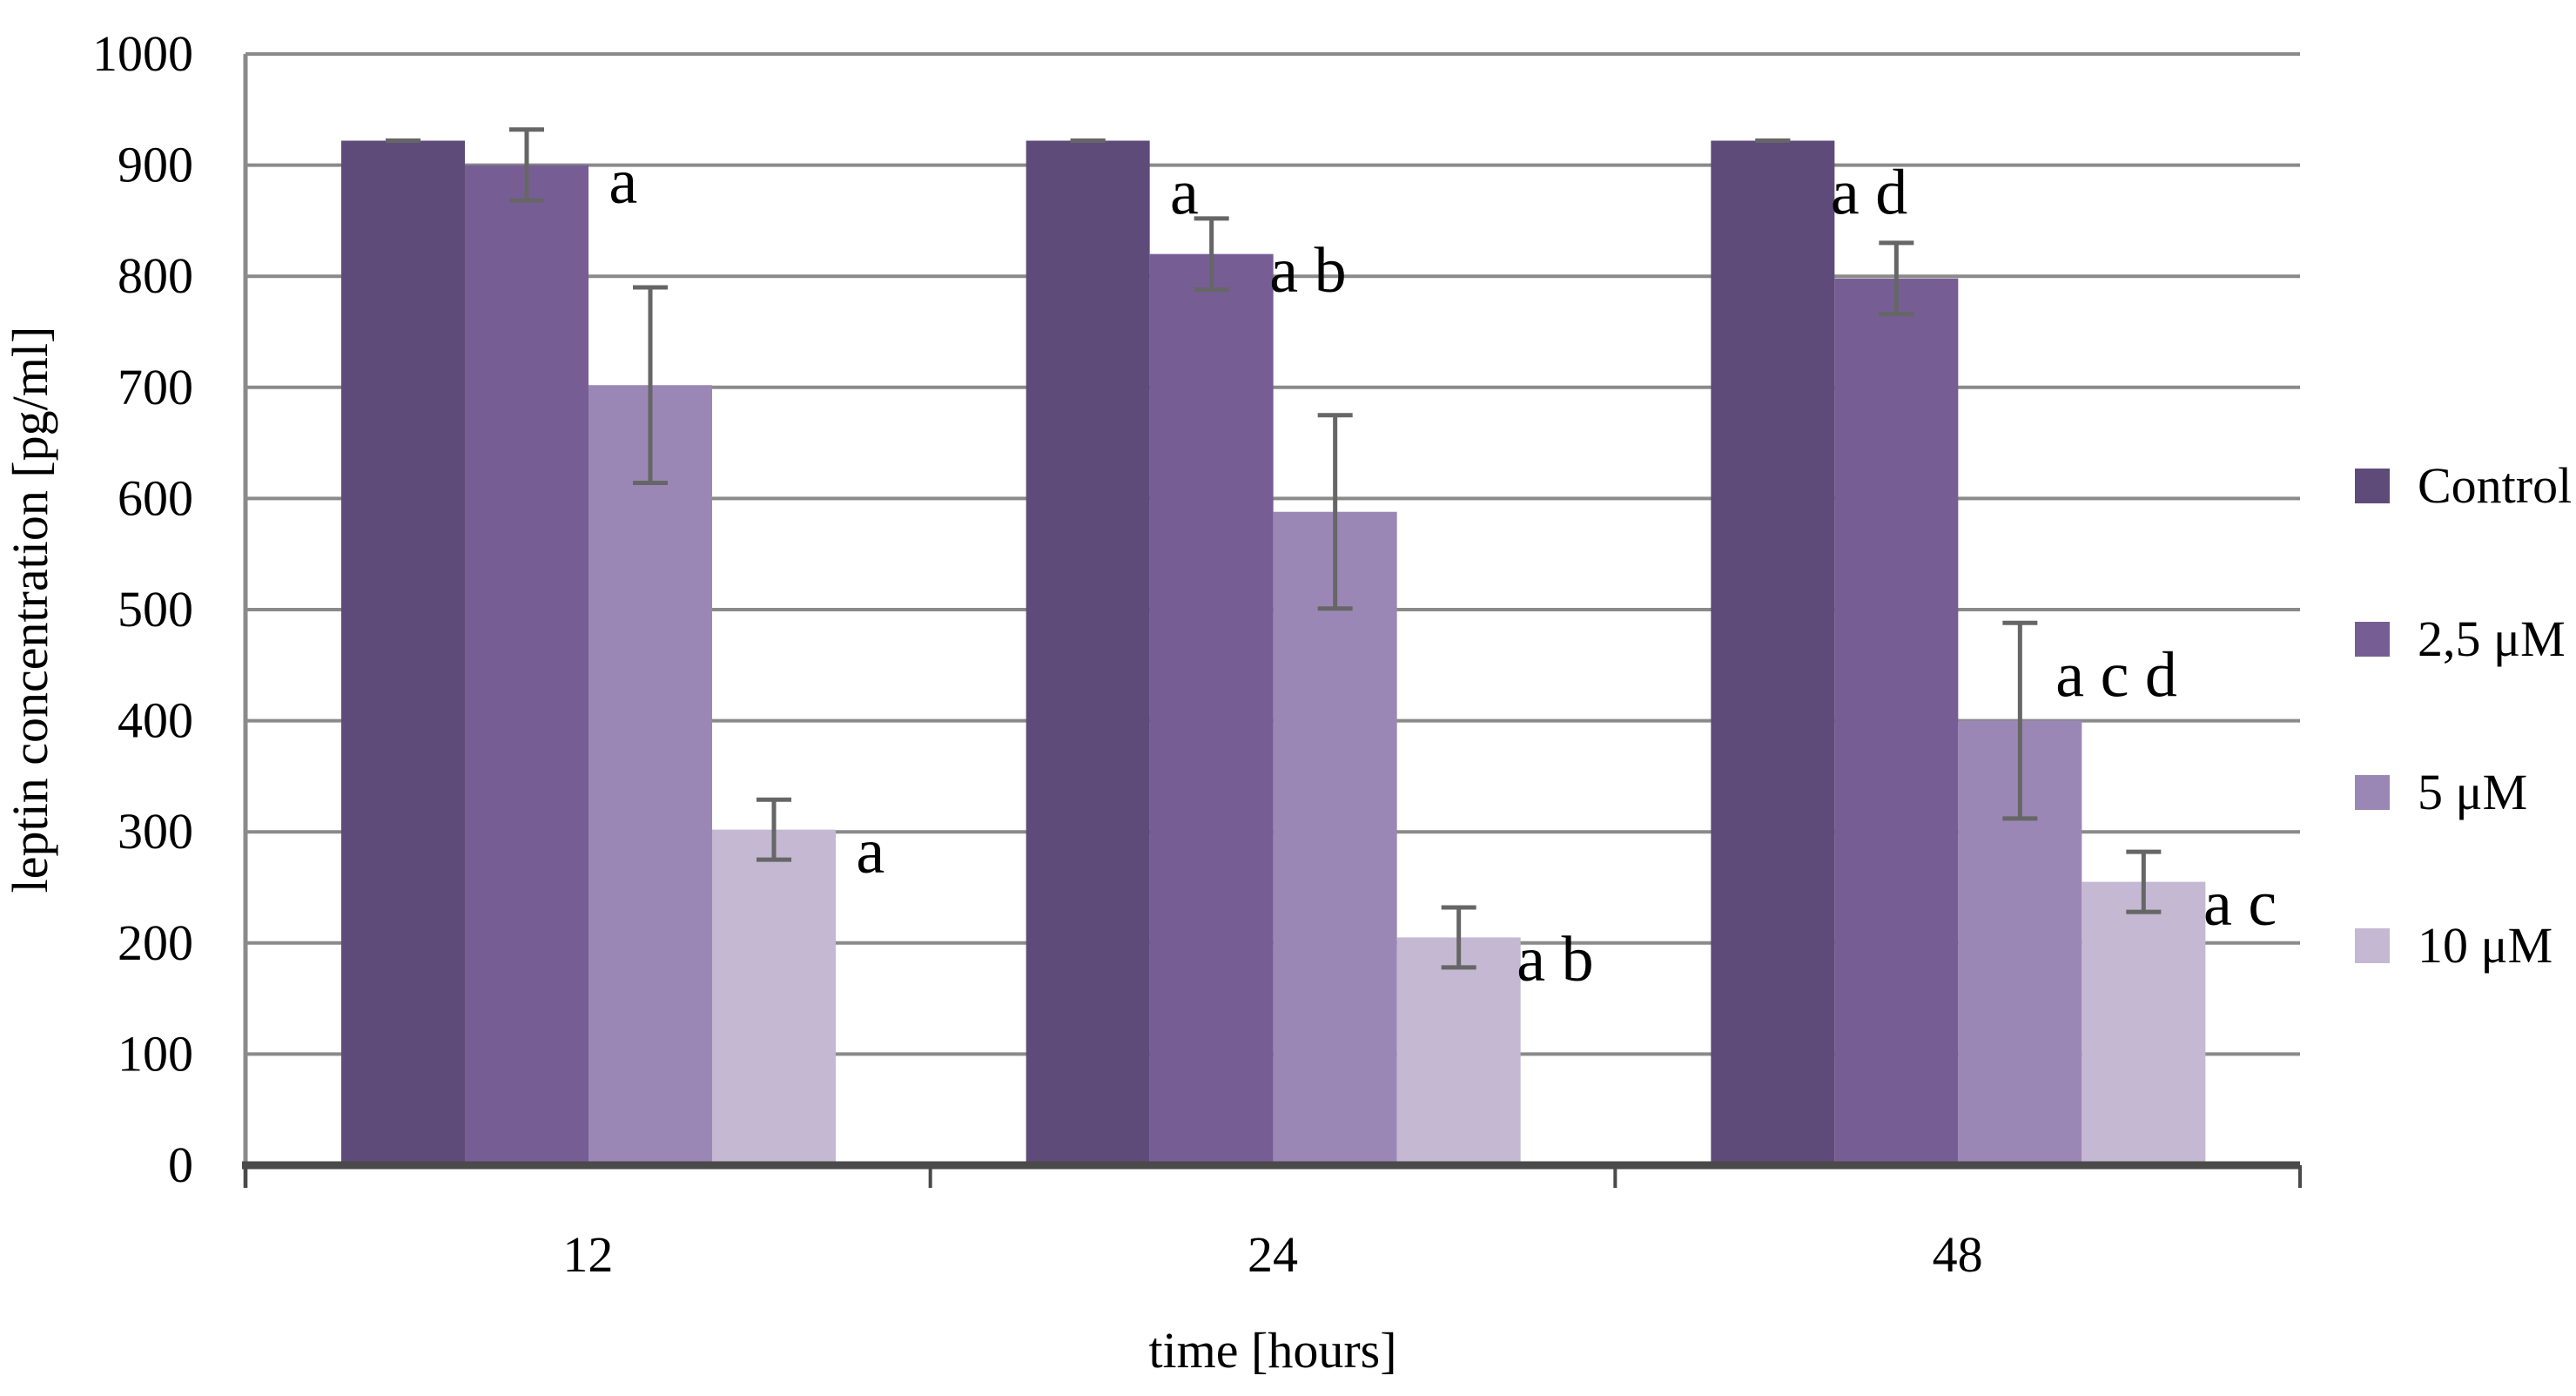 The height and width of the screenshot is (1396, 2576). What do you see at coordinates (155, 387) in the screenshot?
I see `y-tick-label: 700` at bounding box center [155, 387].